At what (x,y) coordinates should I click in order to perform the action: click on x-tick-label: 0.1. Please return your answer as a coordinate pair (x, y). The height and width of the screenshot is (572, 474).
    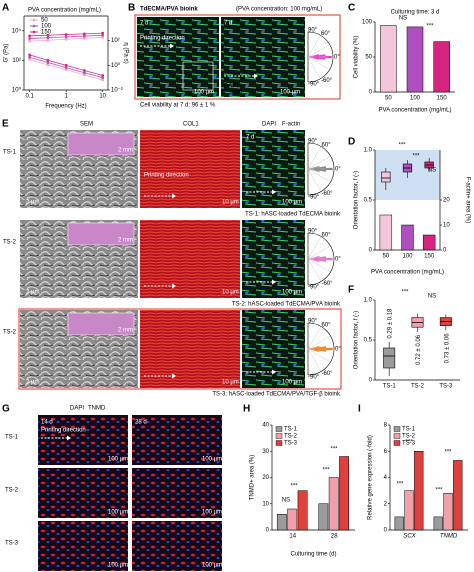
    Looking at the image, I should click on (29, 97).